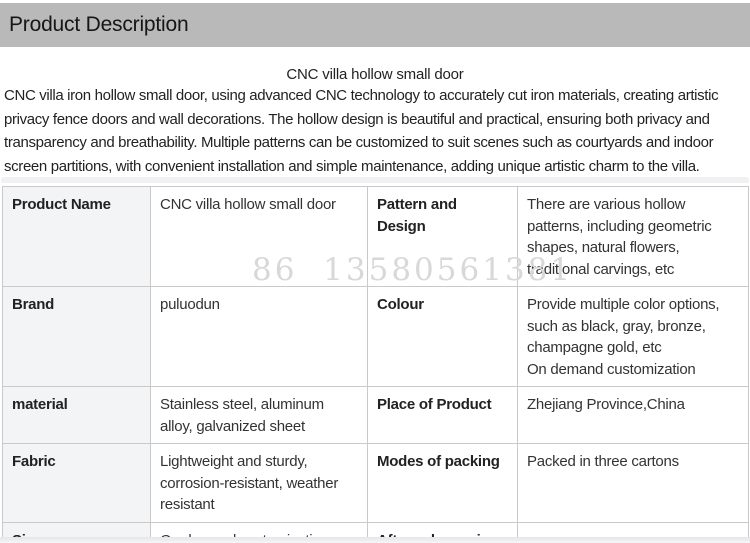  I want to click on spec-label: material, so click(76, 415).